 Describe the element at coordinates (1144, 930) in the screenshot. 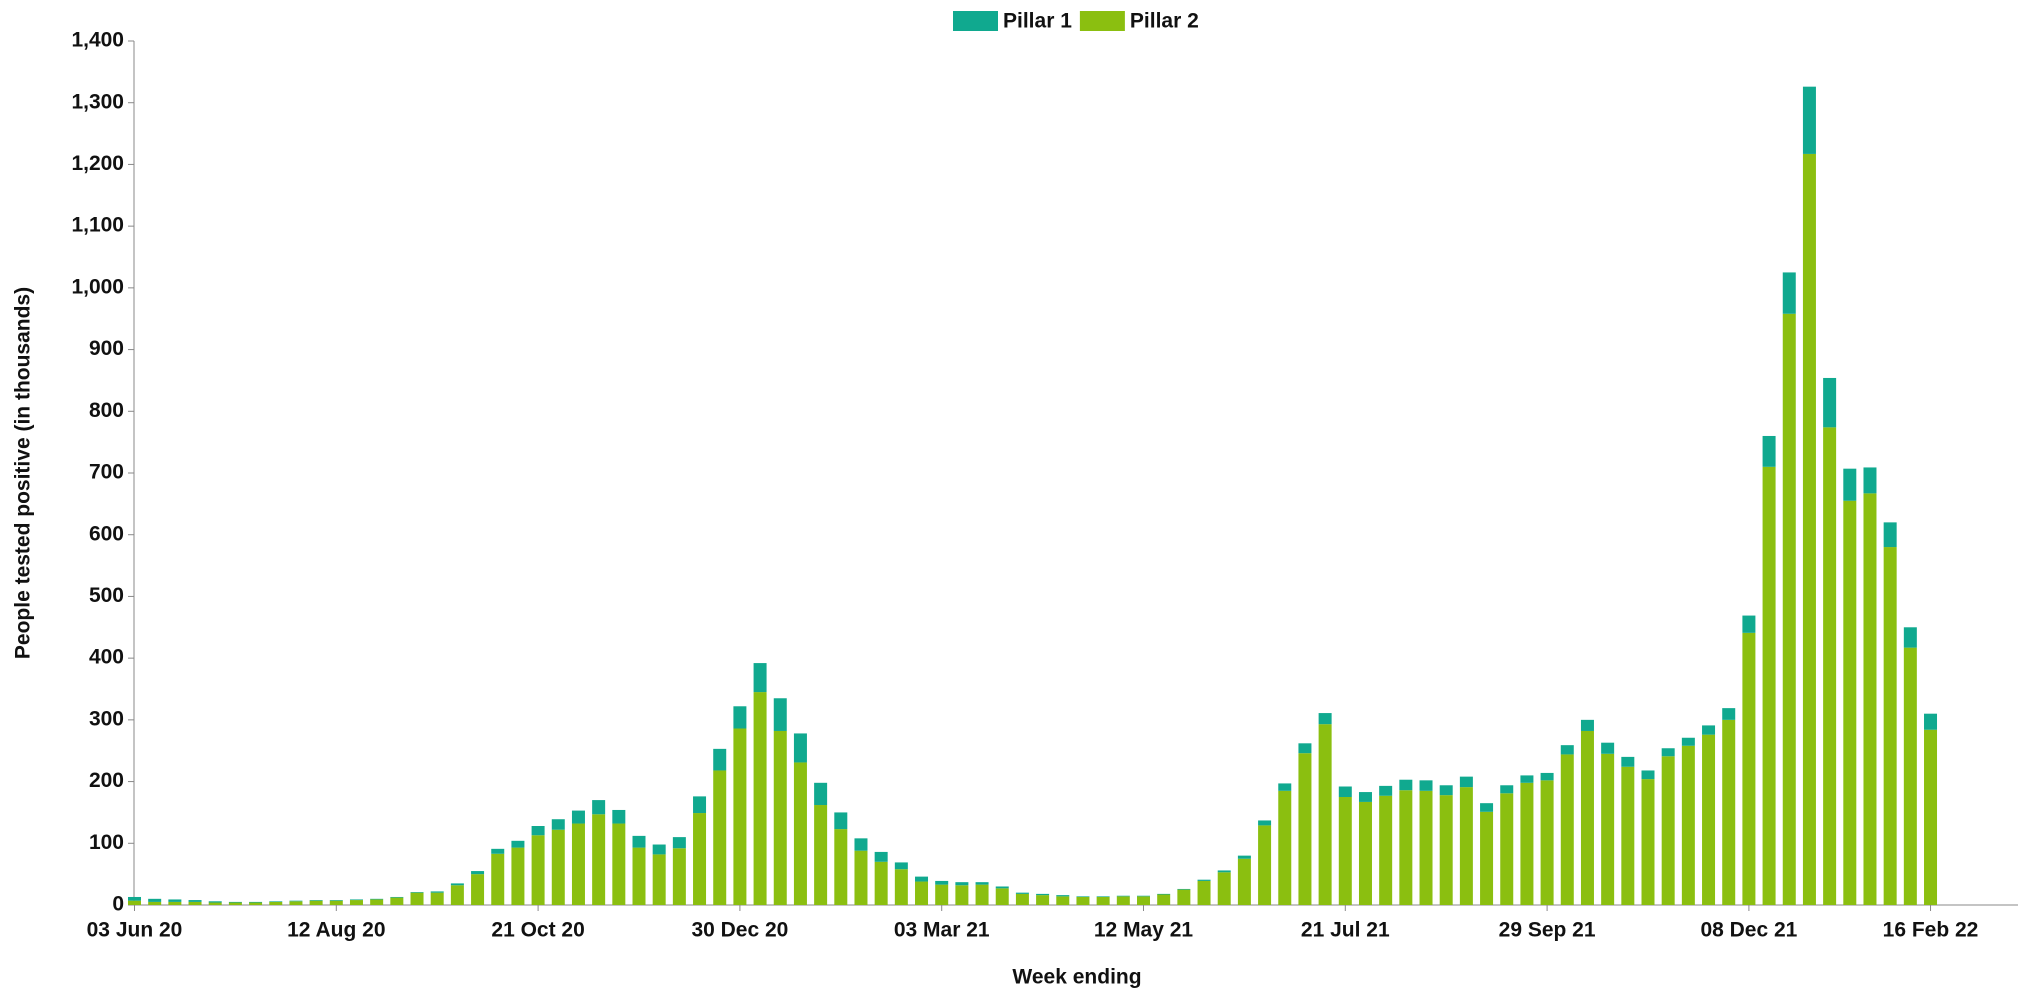

I see `x-tick-label: 12 May 21` at that location.